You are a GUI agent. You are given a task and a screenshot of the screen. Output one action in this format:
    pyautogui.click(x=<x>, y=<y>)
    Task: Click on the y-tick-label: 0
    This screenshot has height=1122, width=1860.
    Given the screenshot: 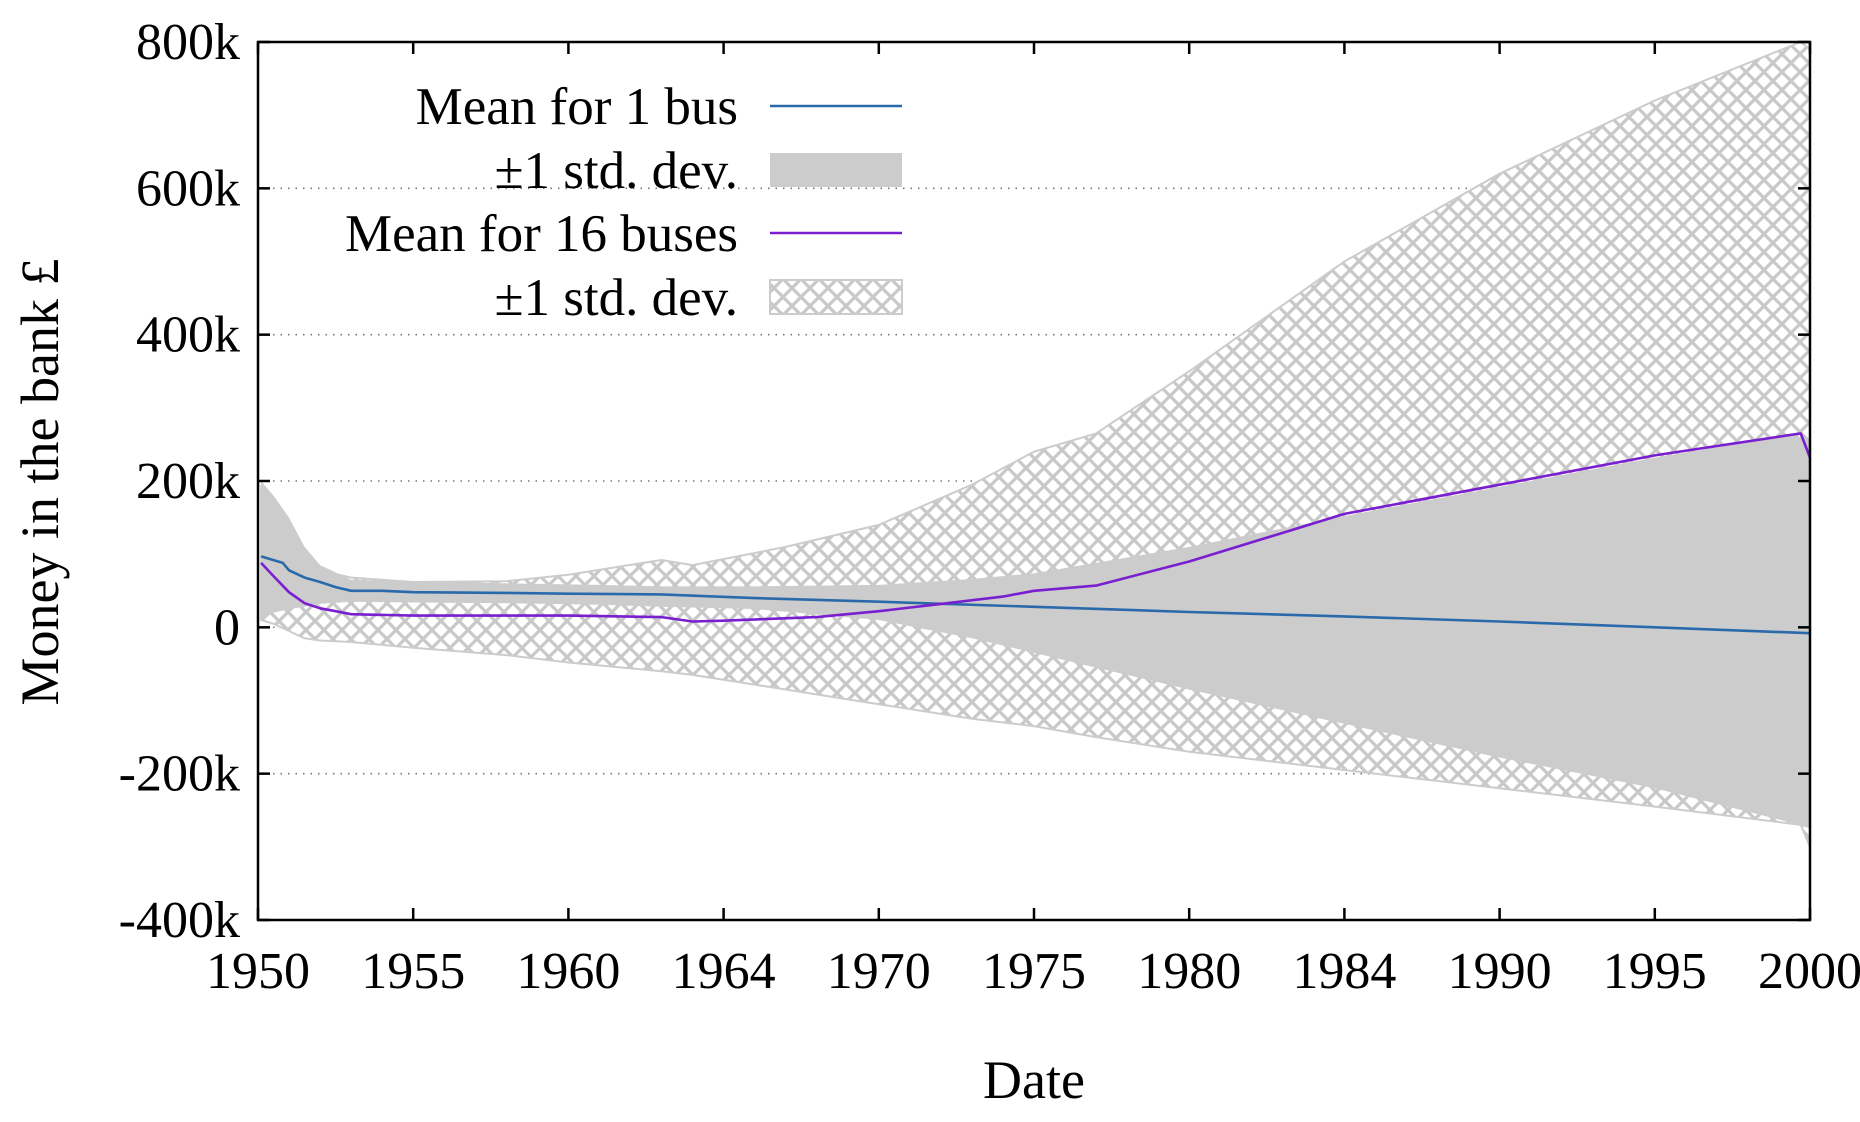 What is the action you would take?
    pyautogui.click(x=227, y=627)
    